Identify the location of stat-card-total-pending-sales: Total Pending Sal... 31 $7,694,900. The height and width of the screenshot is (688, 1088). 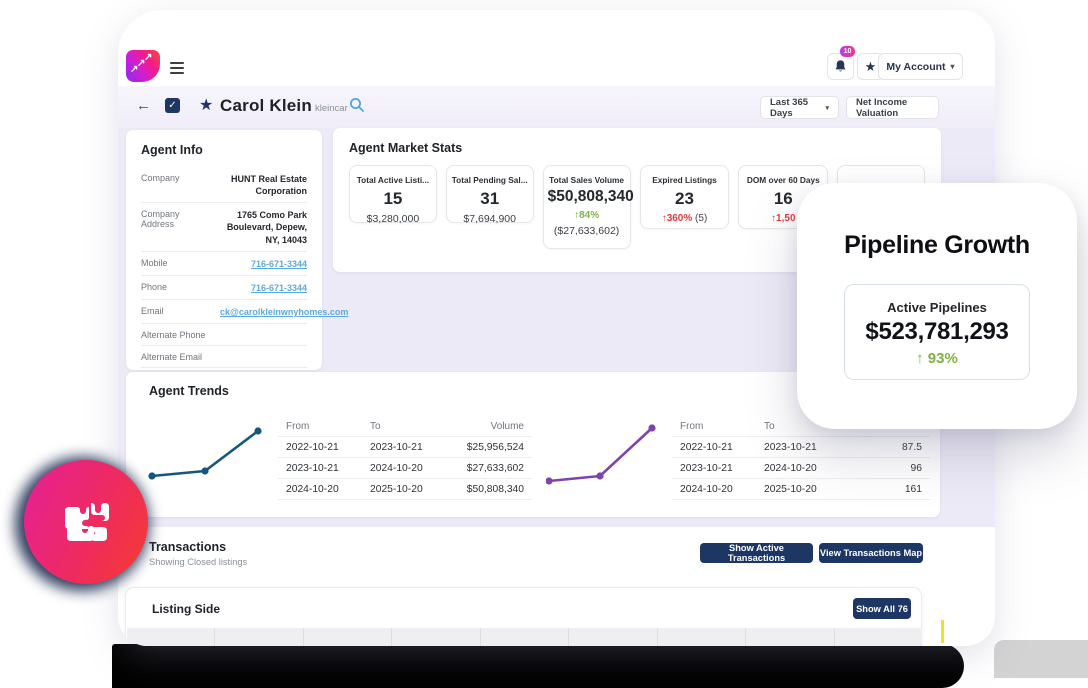
(489, 195).